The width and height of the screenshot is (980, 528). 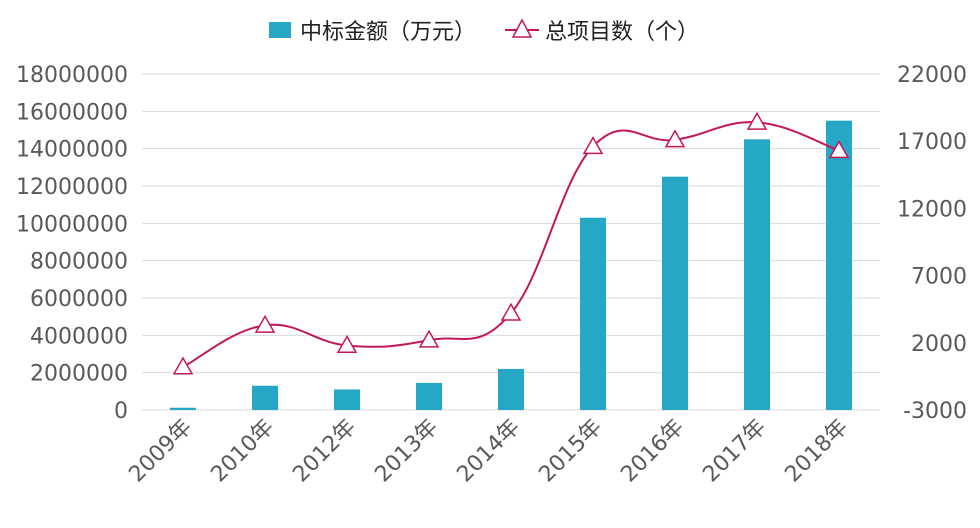 What do you see at coordinates (265, 397) in the screenshot?
I see `bar-2010年` at bounding box center [265, 397].